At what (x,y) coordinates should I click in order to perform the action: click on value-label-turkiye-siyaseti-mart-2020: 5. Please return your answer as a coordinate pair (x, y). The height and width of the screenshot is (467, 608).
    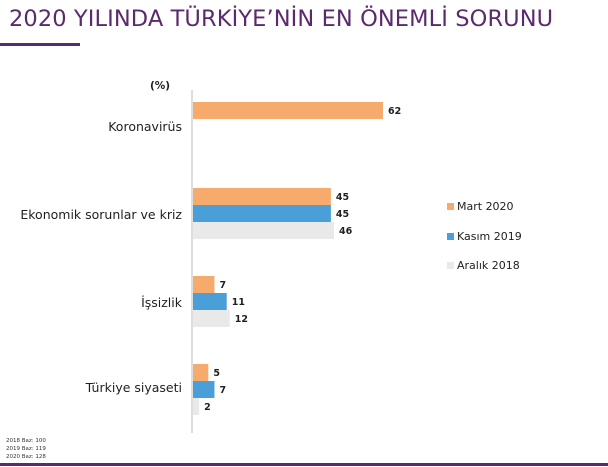
    Looking at the image, I should click on (216, 373).